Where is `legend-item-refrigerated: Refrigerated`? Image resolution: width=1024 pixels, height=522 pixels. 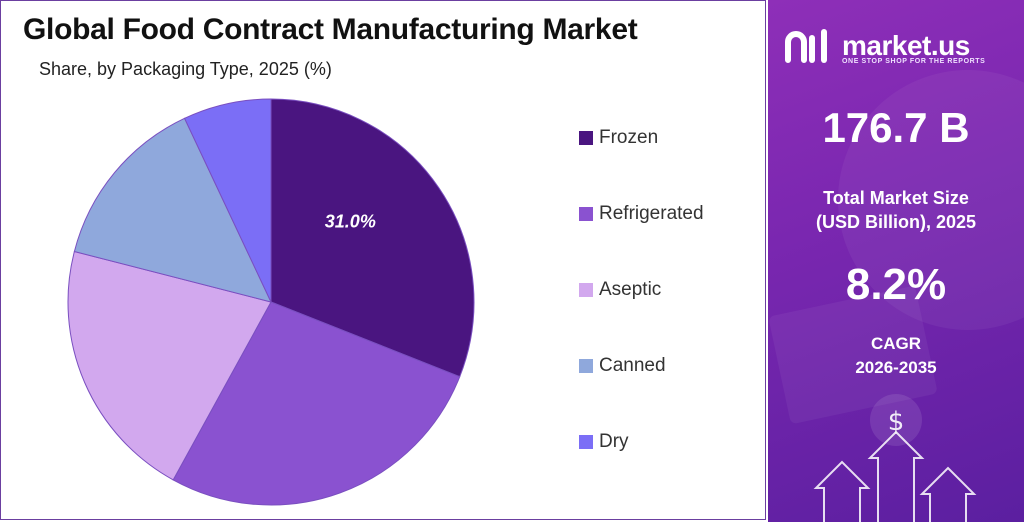
legend-item-refrigerated: Refrigerated is located at coordinates (641, 214).